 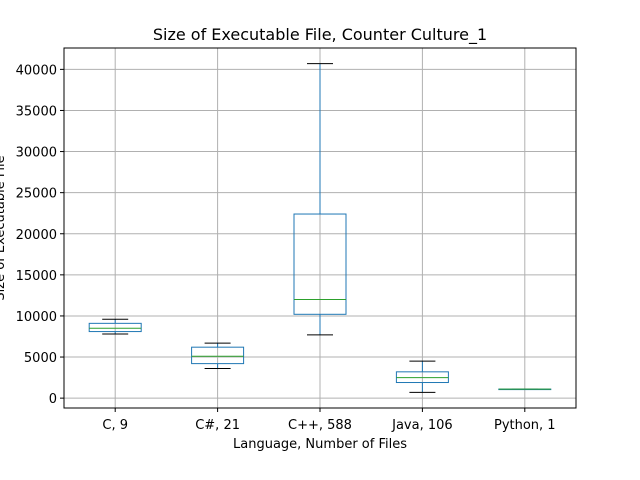 What do you see at coordinates (525, 425) in the screenshot?
I see `x-tick-label: Python, 1` at bounding box center [525, 425].